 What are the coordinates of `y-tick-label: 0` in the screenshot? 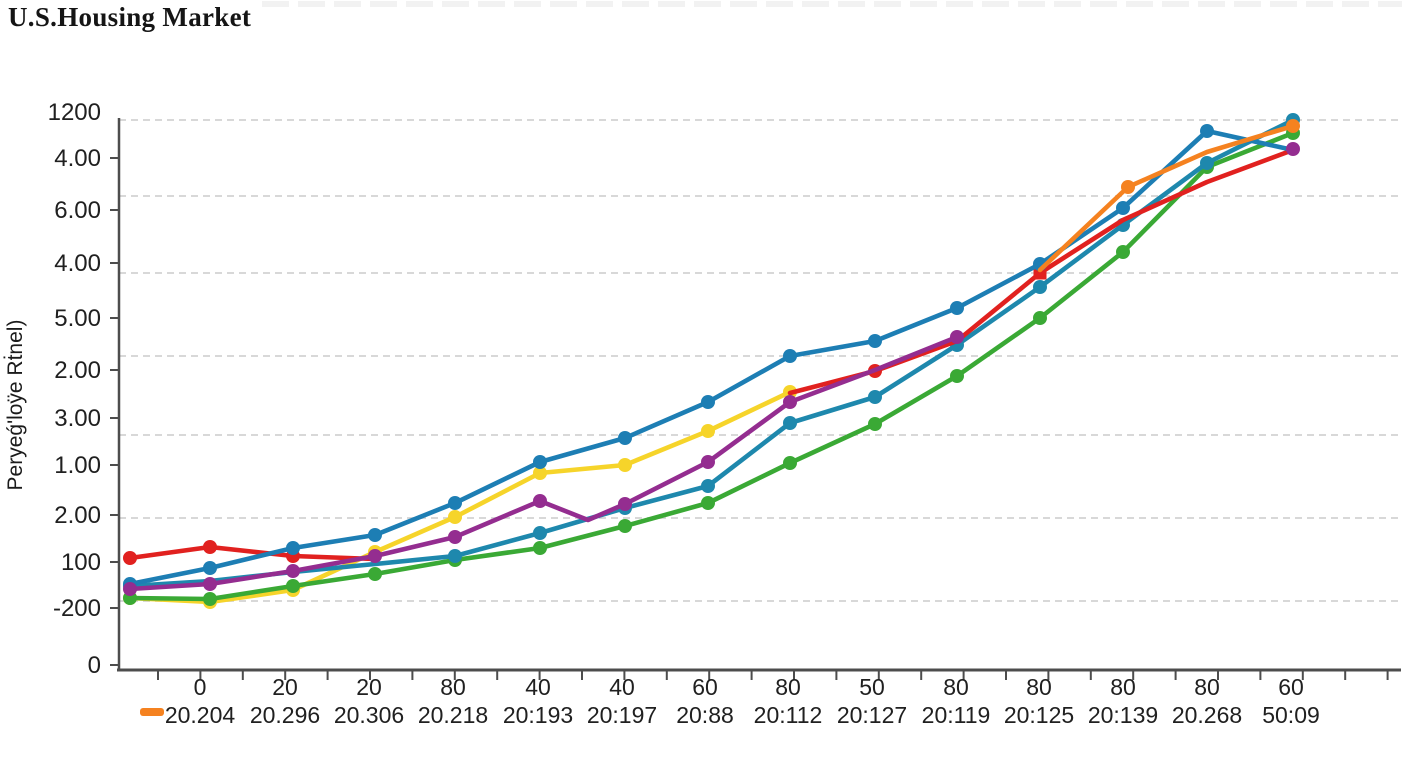 It's located at (94, 665).